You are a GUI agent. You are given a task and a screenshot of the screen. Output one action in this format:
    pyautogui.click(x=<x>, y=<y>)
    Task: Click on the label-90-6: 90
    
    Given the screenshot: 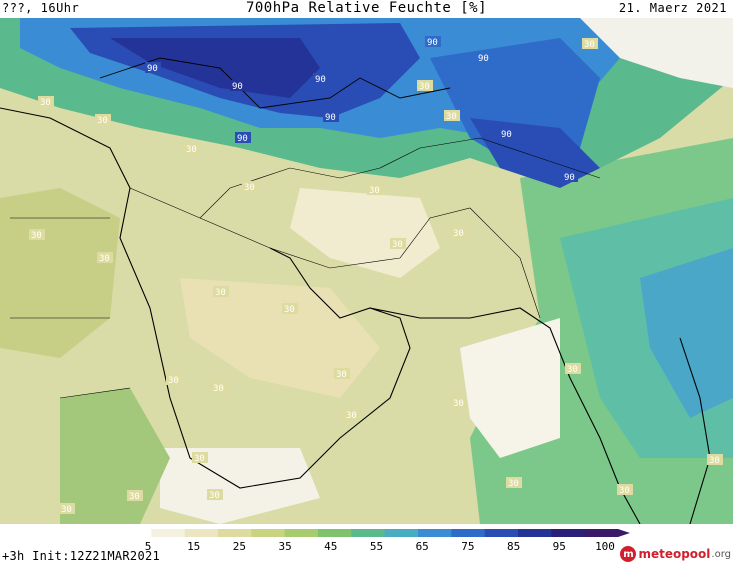 What is the action you would take?
    pyautogui.click(x=331, y=117)
    